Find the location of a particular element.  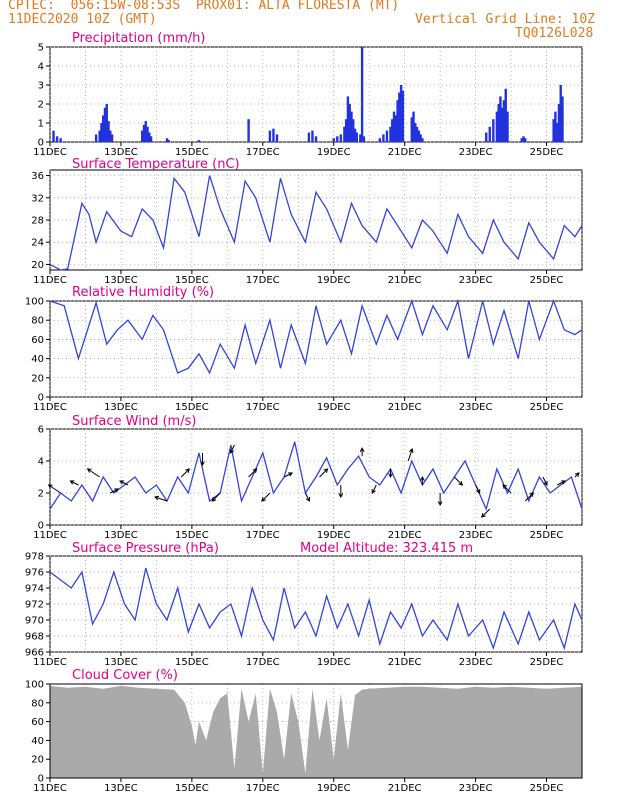

cloud-ytick-label: 0 is located at coordinates (41, 779).